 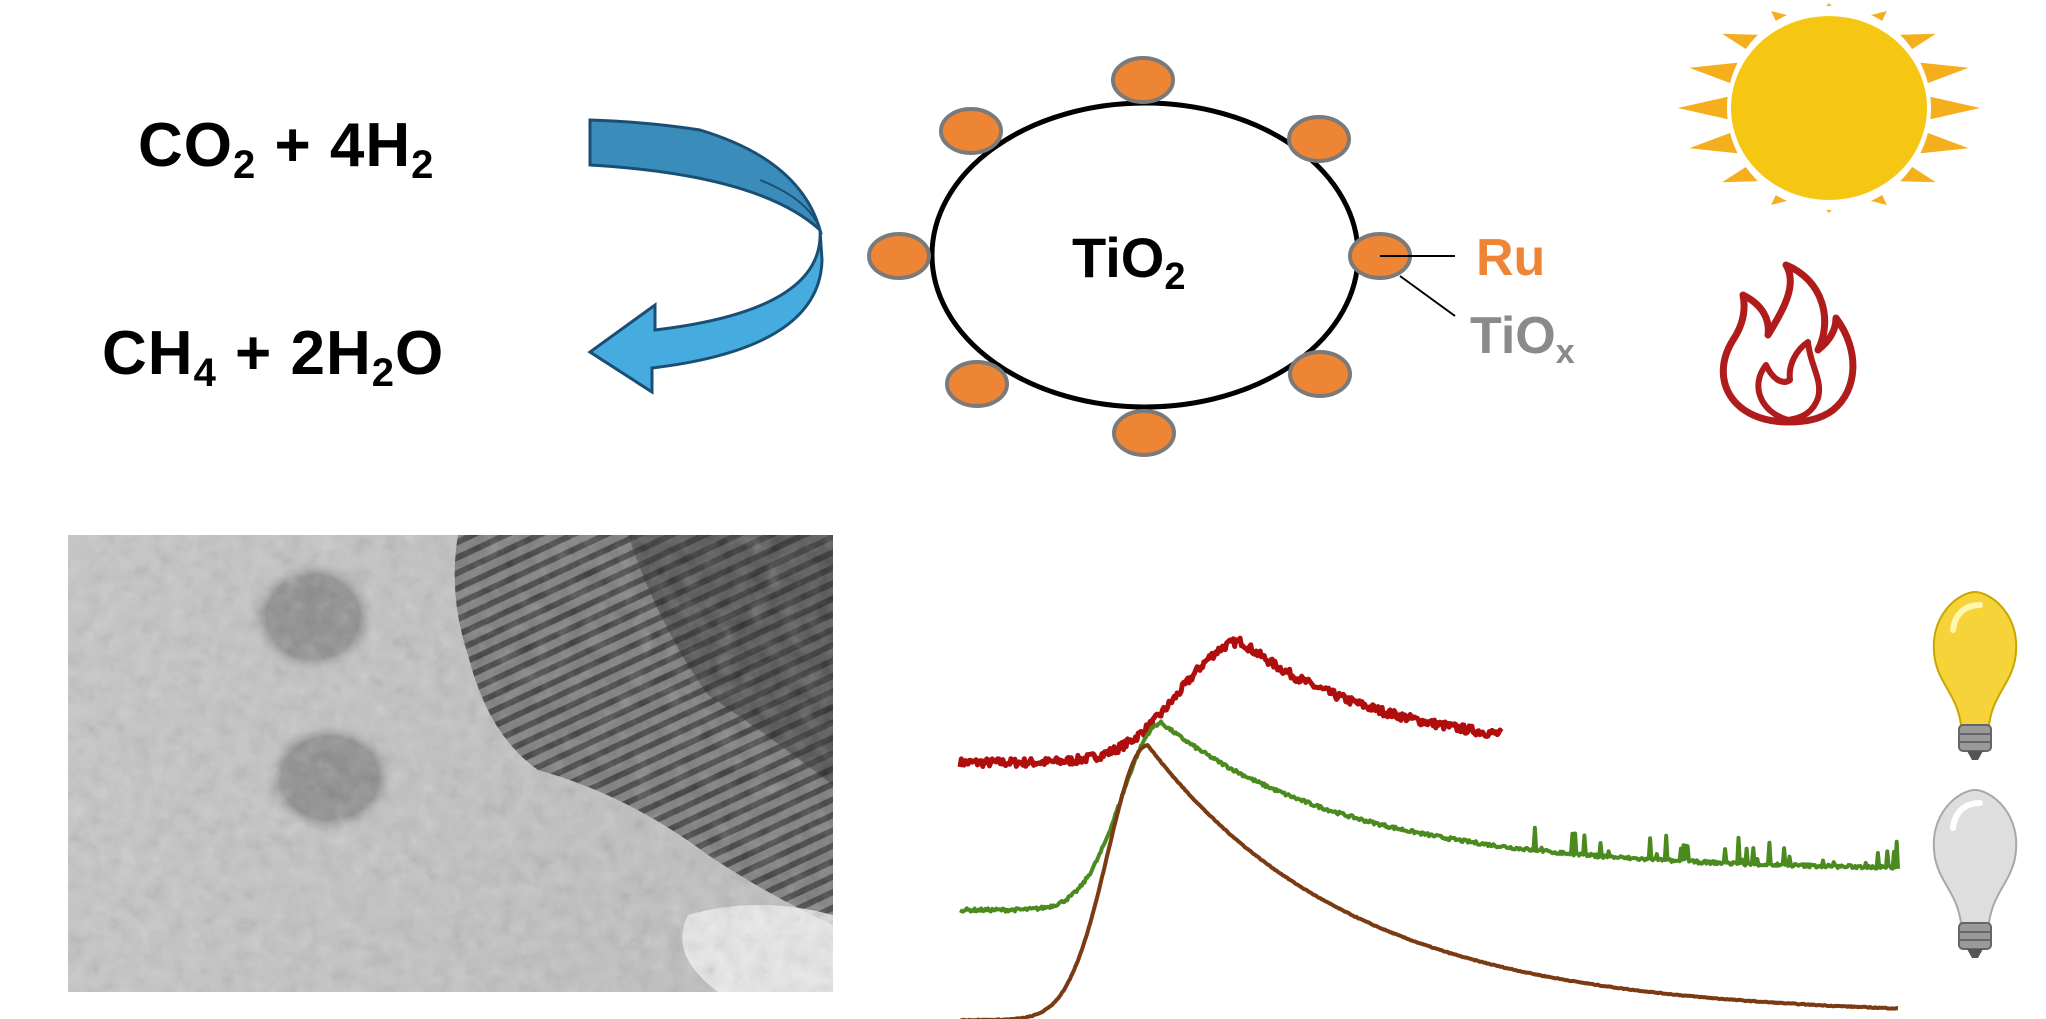 What do you see at coordinates (1427, 296) in the screenshot?
I see `tiox-leader-line` at bounding box center [1427, 296].